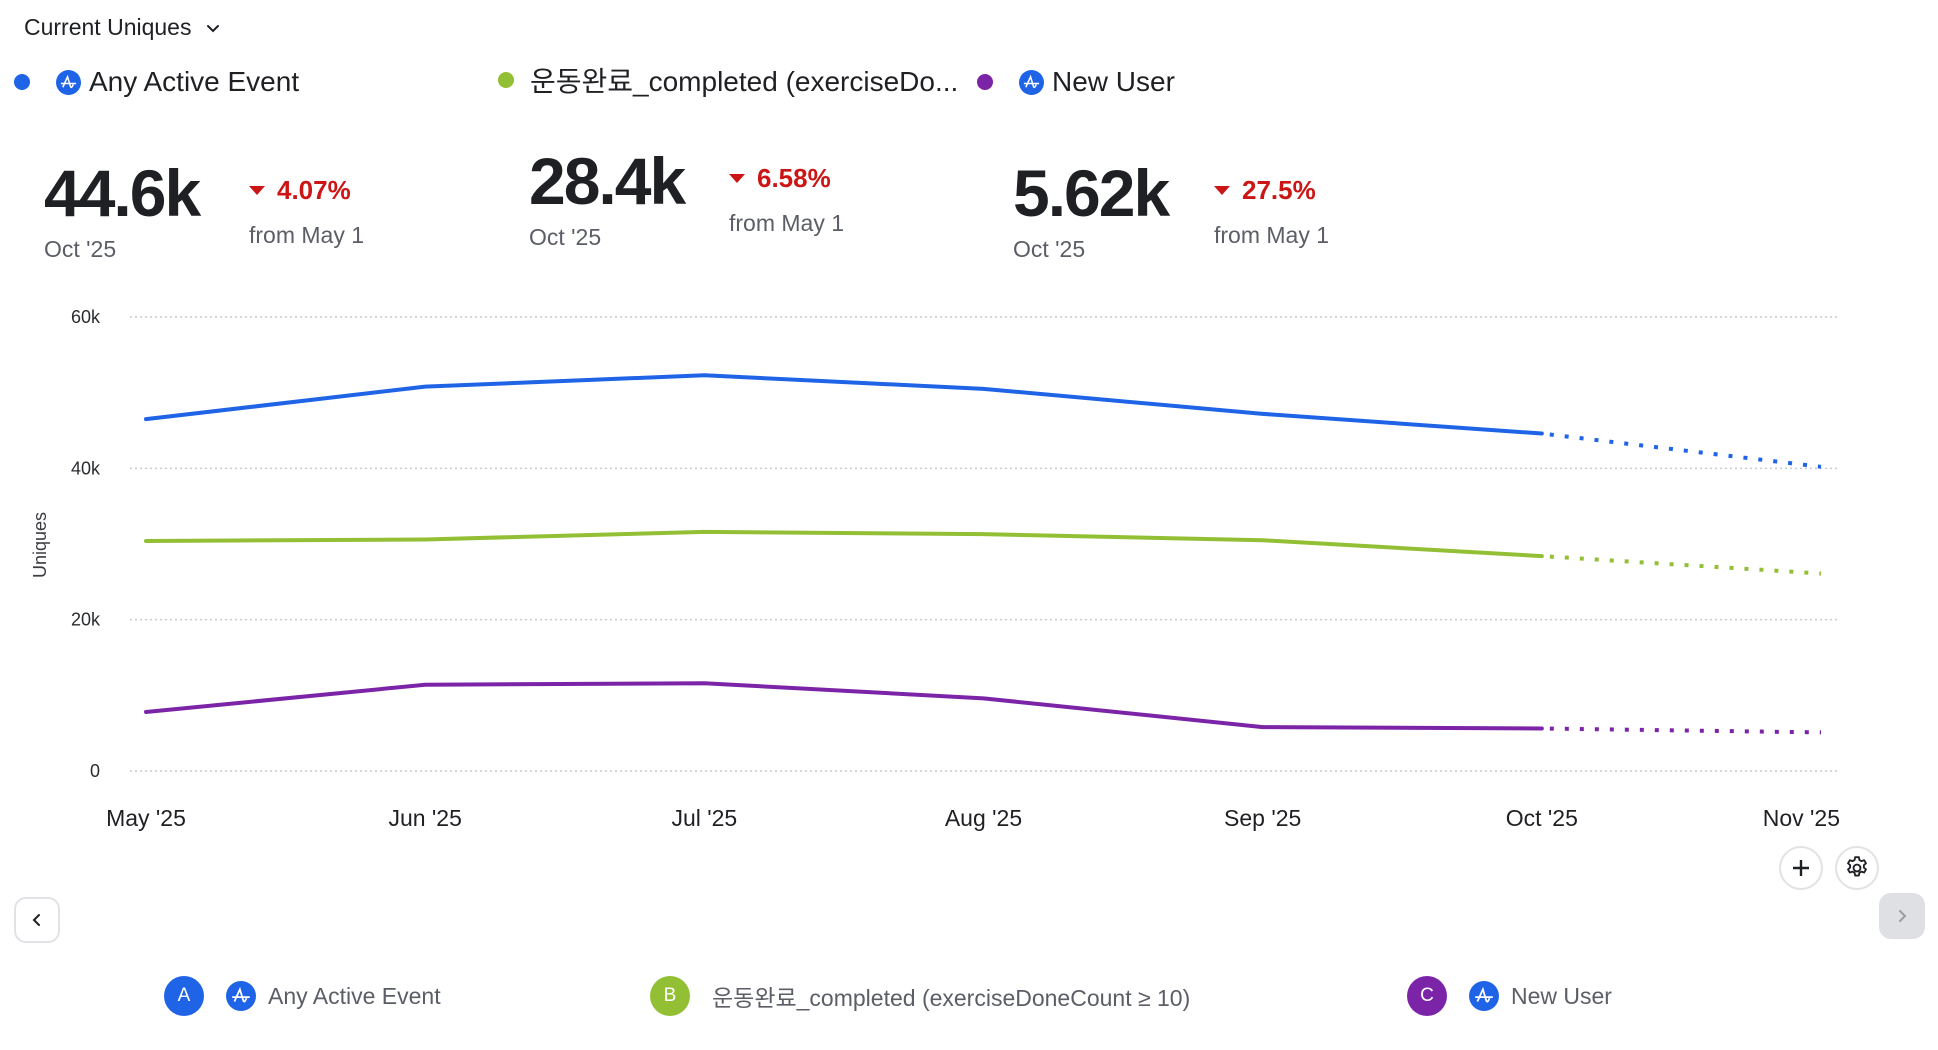 This screenshot has height=1050, width=1938. I want to click on legend-label: New User, so click(1113, 81).